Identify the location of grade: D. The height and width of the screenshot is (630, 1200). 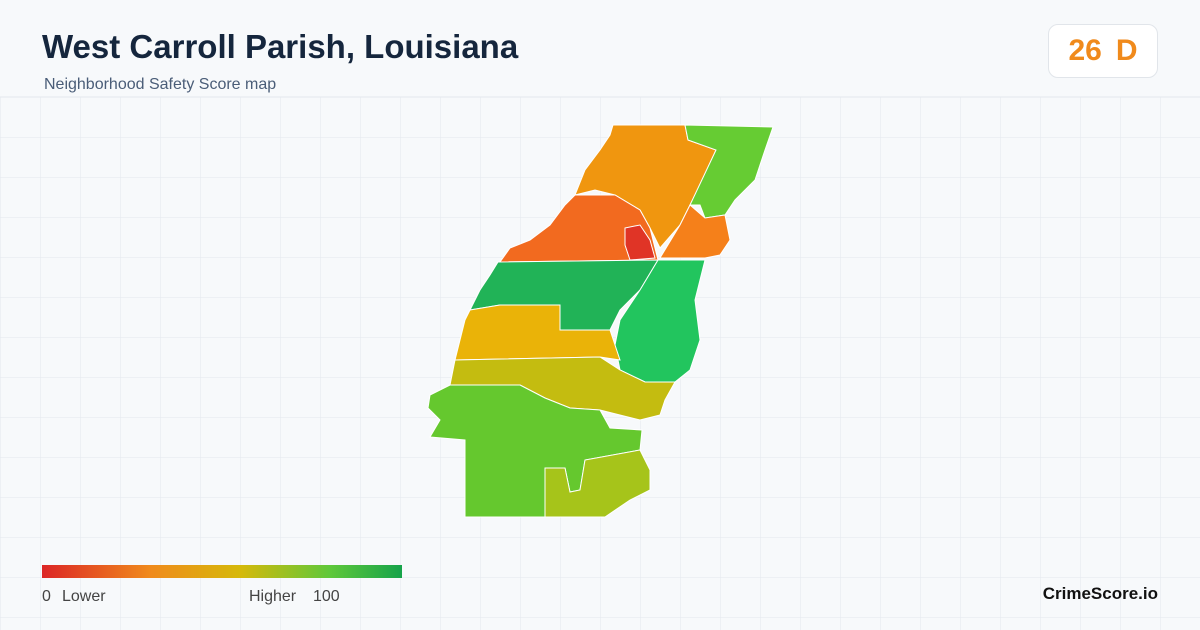
(1126, 50).